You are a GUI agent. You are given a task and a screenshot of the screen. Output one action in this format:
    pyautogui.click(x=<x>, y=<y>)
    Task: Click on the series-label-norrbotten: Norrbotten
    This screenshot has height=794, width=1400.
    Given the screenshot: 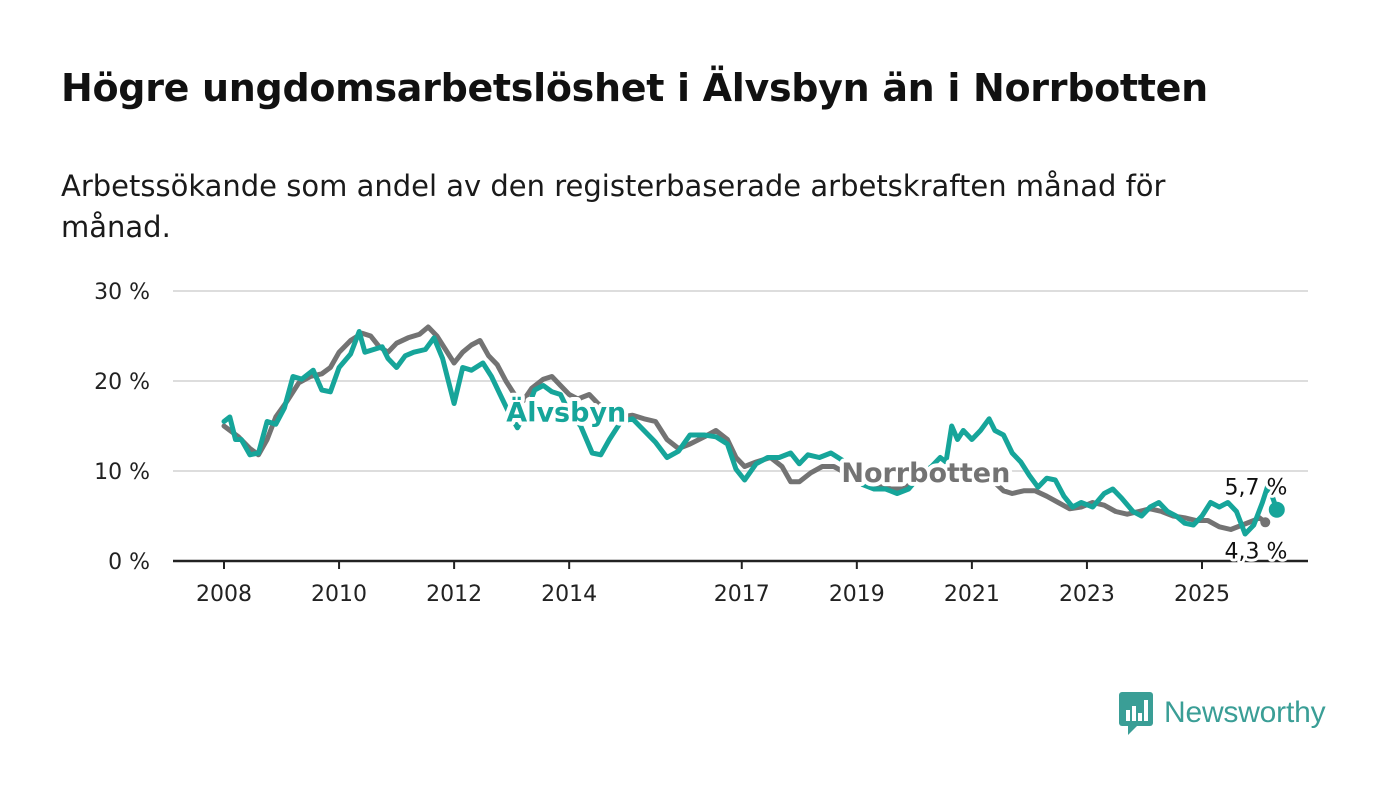 What is the action you would take?
    pyautogui.click(x=925, y=473)
    